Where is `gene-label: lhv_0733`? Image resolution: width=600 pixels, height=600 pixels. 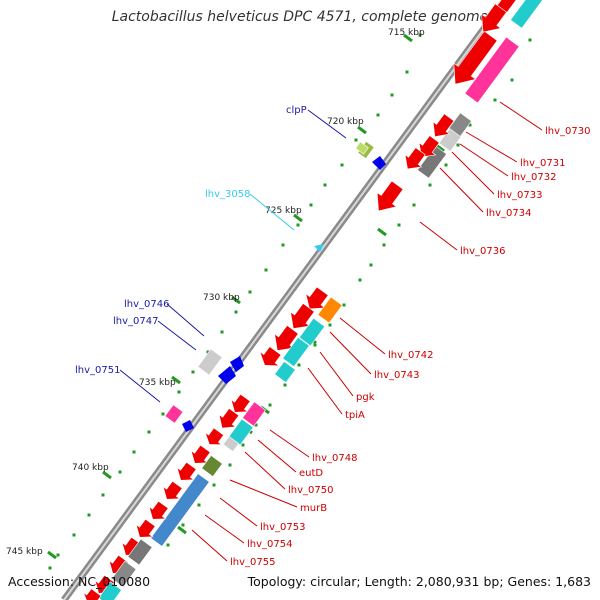 gene-label: lhv_0733 is located at coordinates (519, 195).